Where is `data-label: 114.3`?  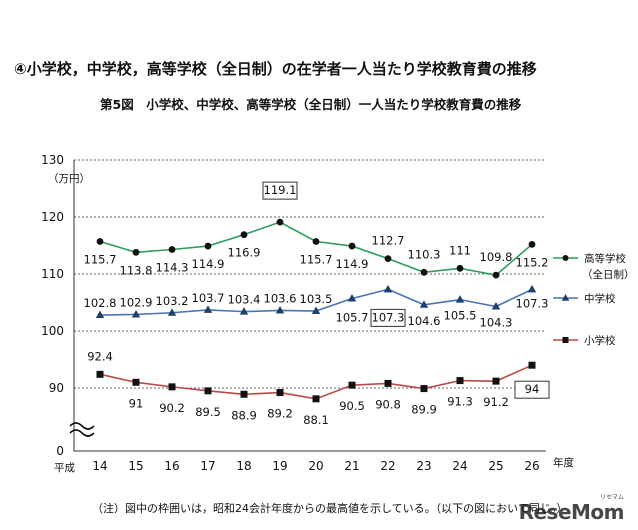 data-label: 114.3 is located at coordinates (172, 267).